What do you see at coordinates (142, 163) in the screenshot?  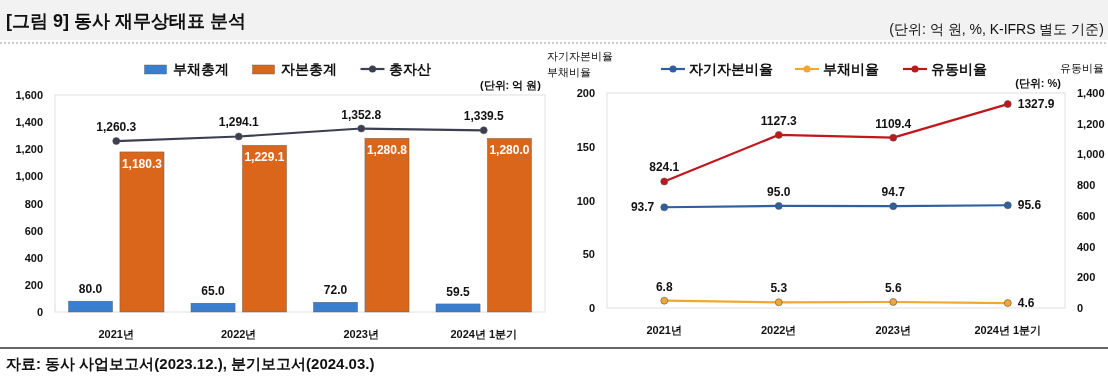 I see `data-label: 1,180.3` at bounding box center [142, 163].